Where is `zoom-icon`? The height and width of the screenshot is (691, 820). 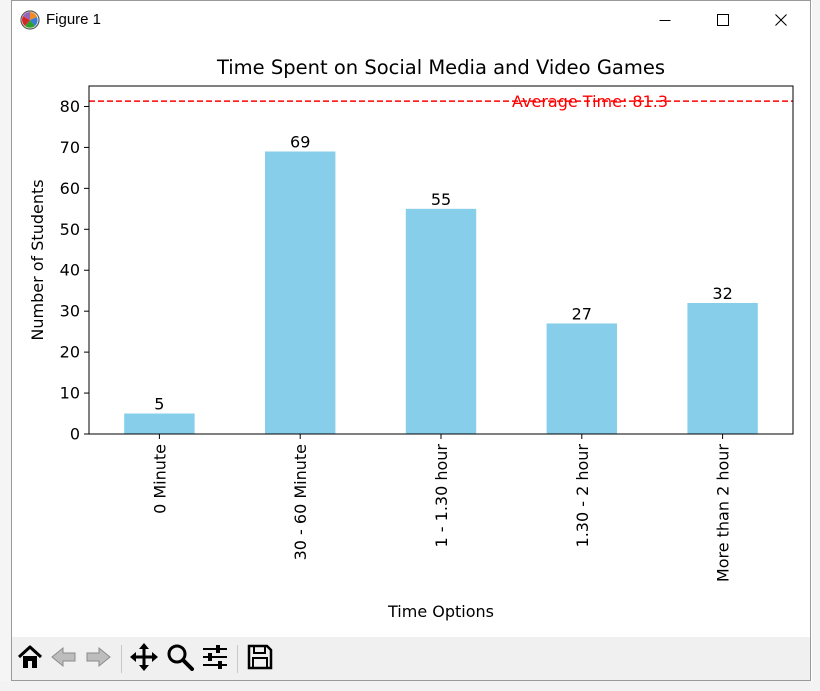
zoom-icon is located at coordinates (180, 659).